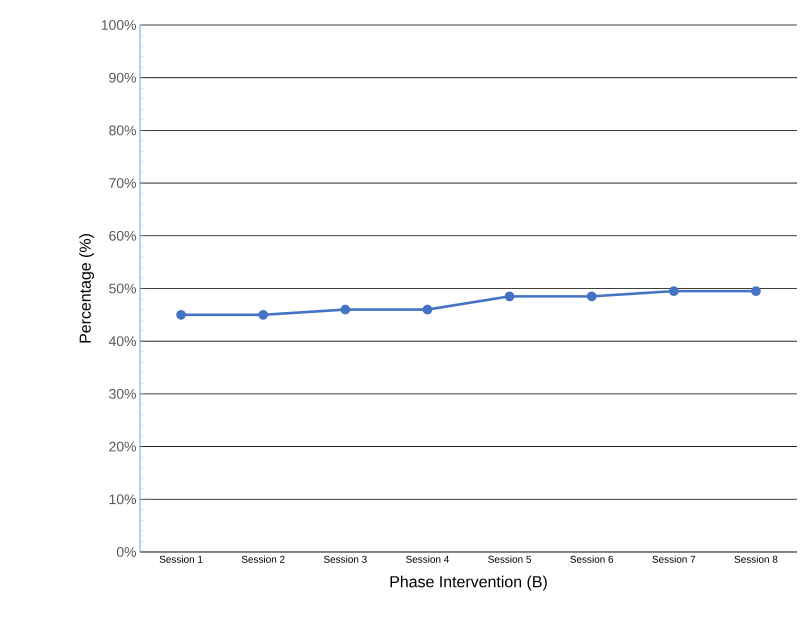 The image size is (800, 643). I want to click on y-tick-label: 0%, so click(126, 552).